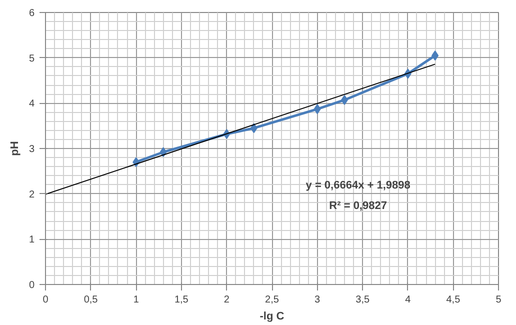 The width and height of the screenshot is (516, 325). What do you see at coordinates (31, 149) in the screenshot?
I see `y-tick-label: 3` at bounding box center [31, 149].